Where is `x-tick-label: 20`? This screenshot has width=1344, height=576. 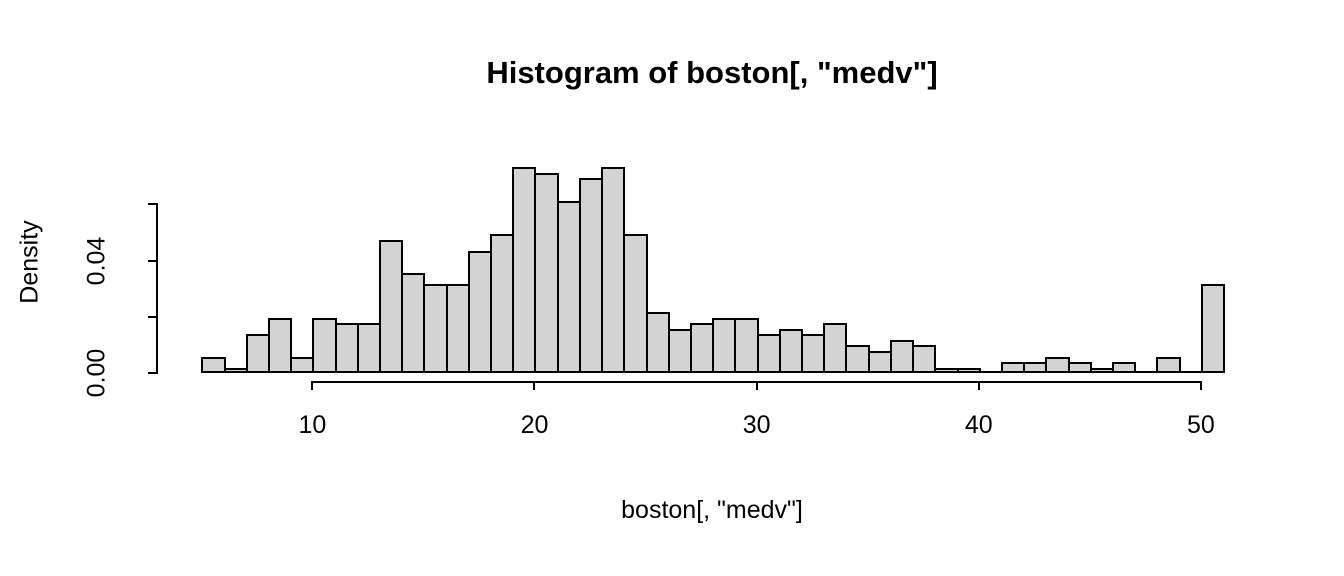
x-tick-label: 20 is located at coordinates (534, 424).